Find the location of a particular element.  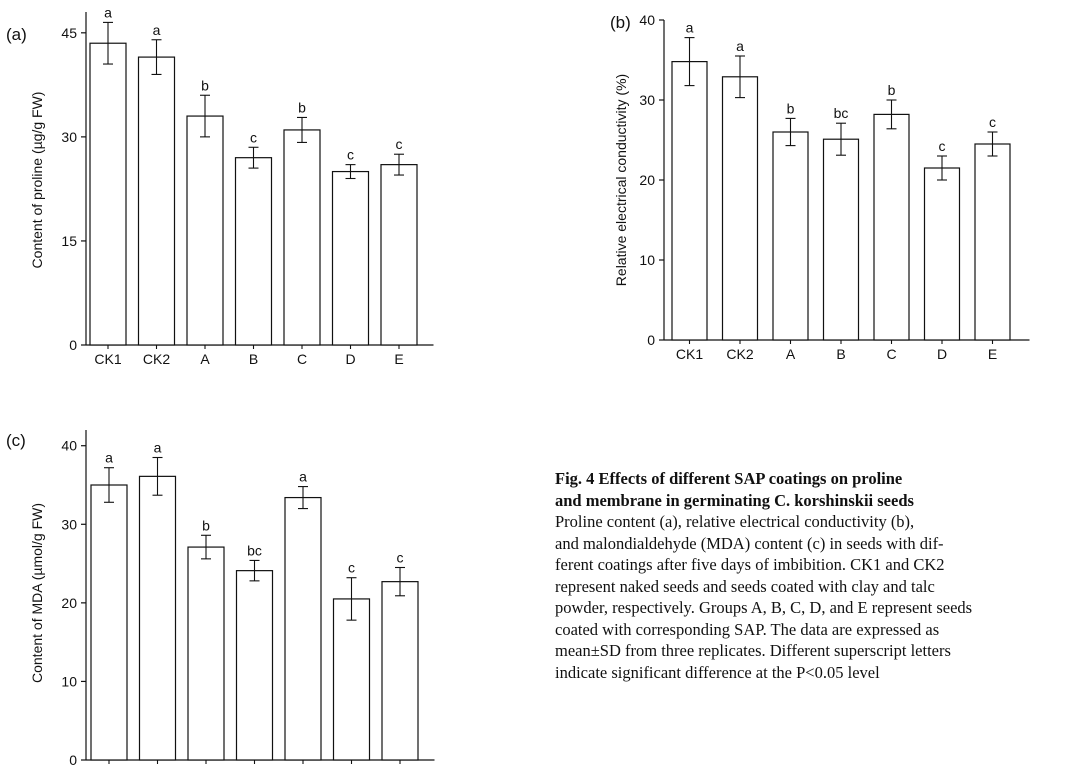

chart-b-x-tick-label: B is located at coordinates (840, 354).